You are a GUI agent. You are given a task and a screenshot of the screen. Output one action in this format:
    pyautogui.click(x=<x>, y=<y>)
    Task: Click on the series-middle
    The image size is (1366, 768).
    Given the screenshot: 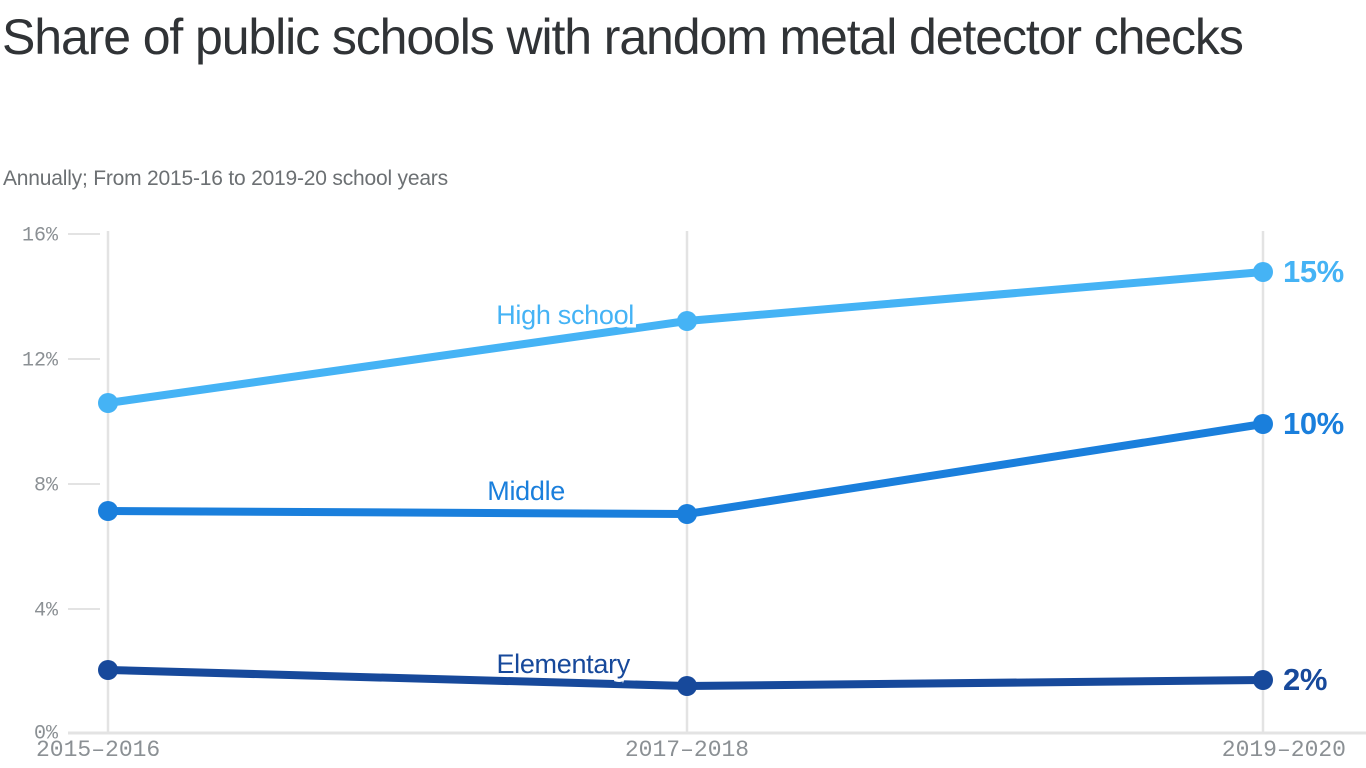 What is the action you would take?
    pyautogui.click(x=685, y=469)
    